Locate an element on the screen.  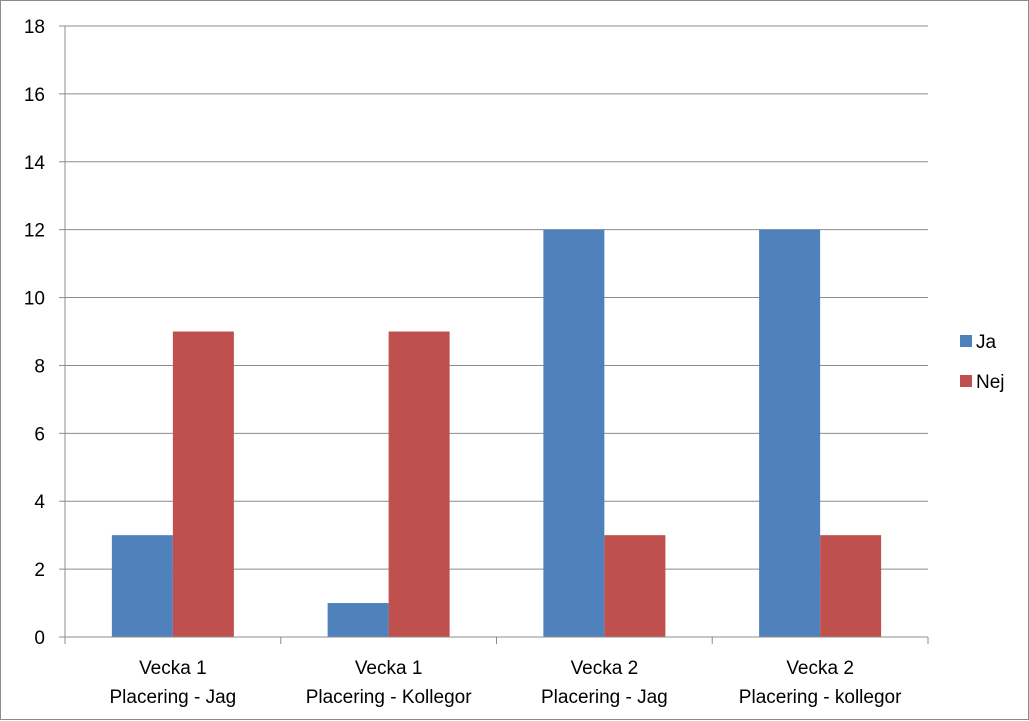
y-tick-label: 16 is located at coordinates (34, 95).